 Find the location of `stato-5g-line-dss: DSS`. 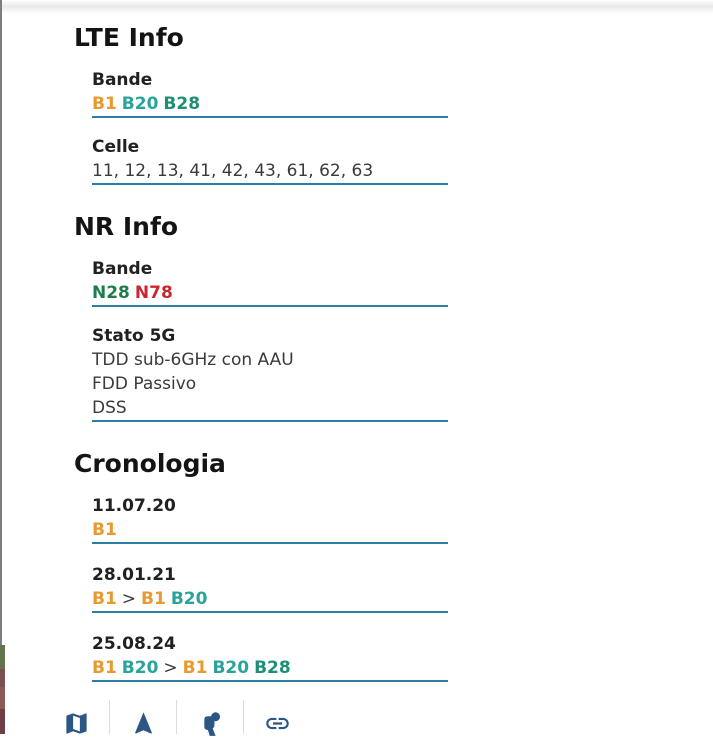

stato-5g-line-dss: DSS is located at coordinates (109, 408).